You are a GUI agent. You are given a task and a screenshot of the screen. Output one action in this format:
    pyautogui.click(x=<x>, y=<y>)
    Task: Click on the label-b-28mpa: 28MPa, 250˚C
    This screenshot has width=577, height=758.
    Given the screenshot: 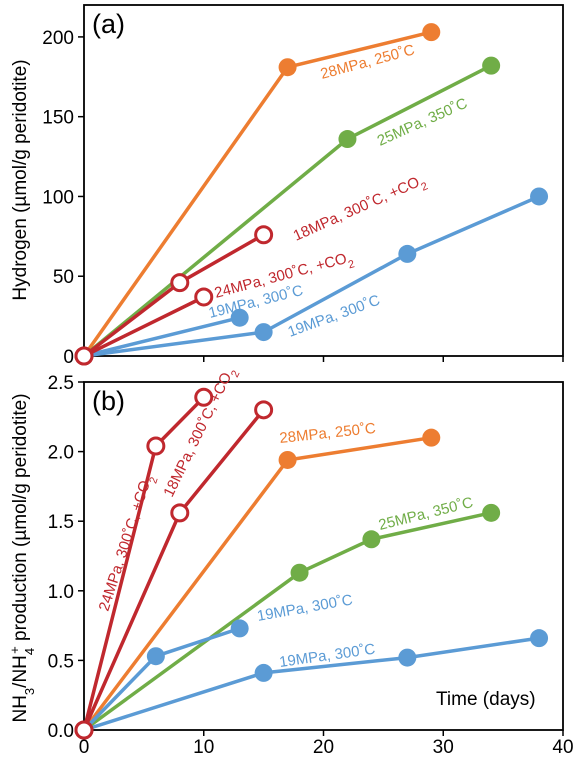 What is the action you would take?
    pyautogui.click(x=328, y=433)
    